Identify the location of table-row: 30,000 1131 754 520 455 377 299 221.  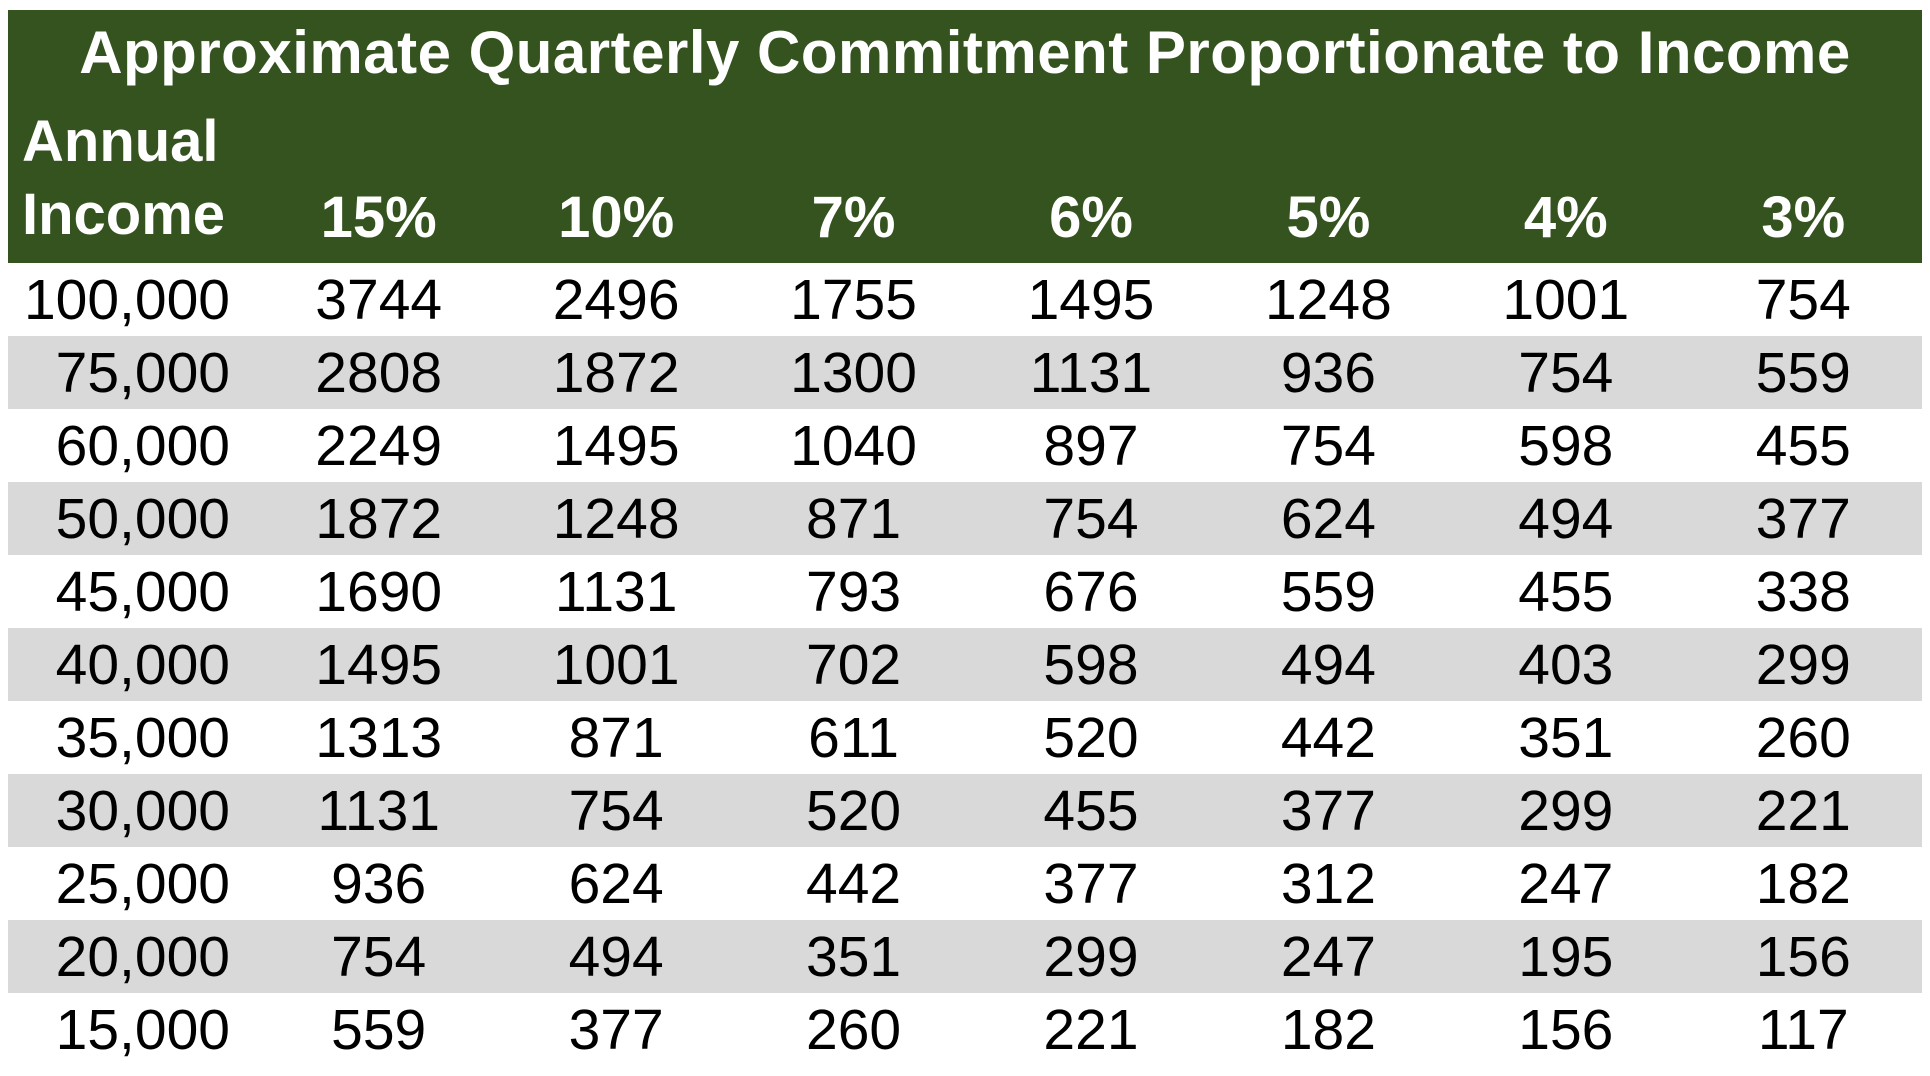
(965, 810).